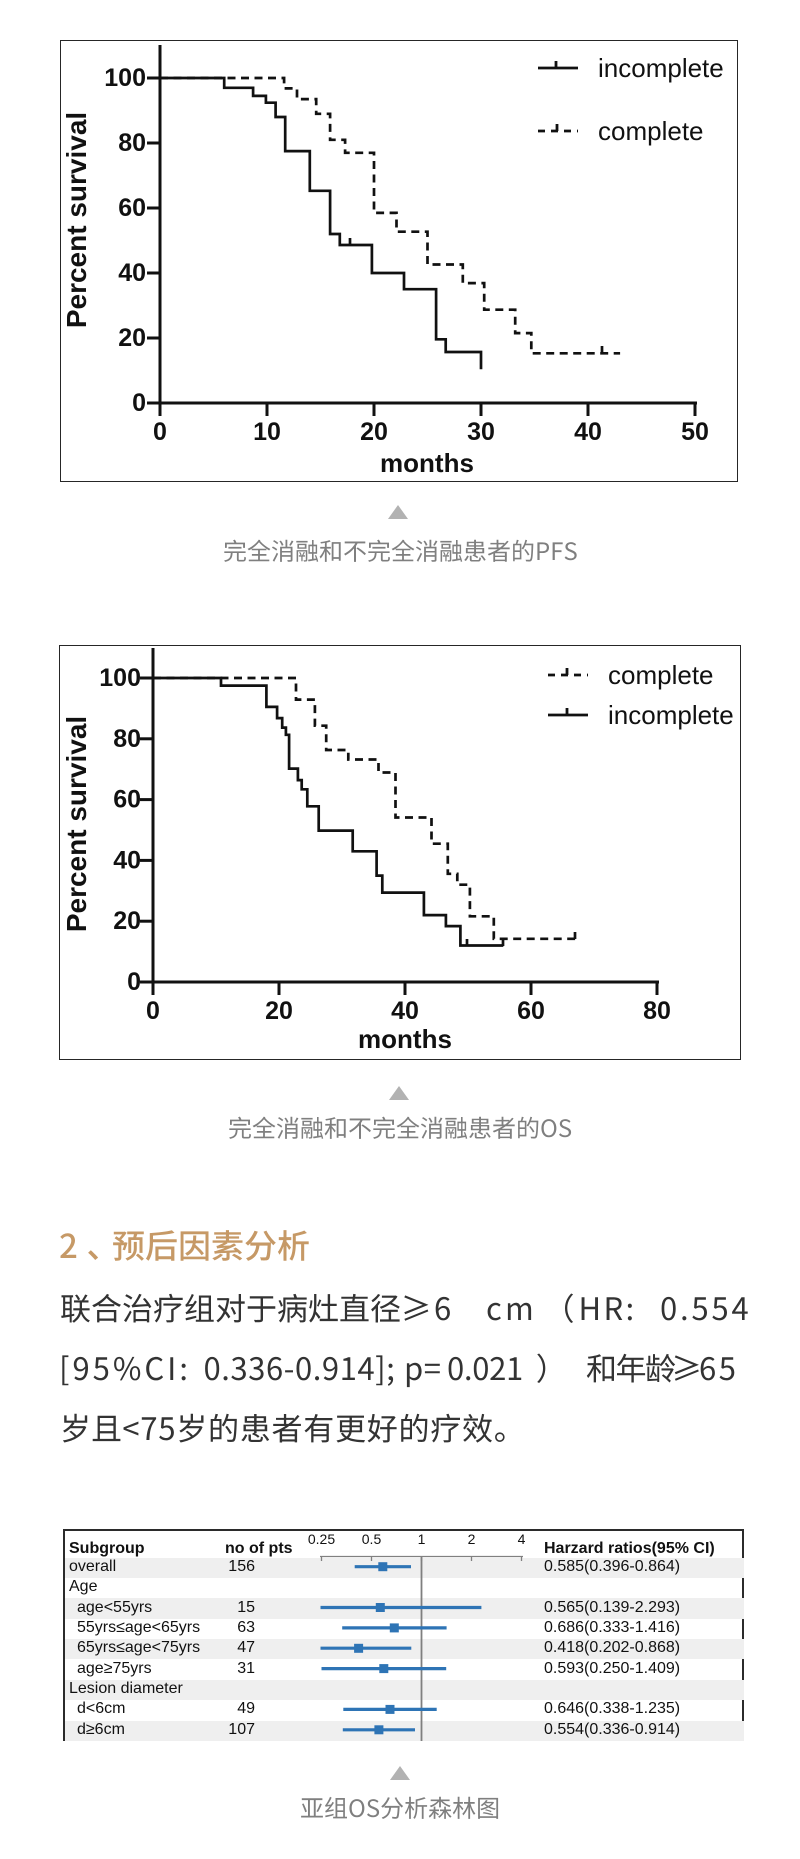 This screenshot has width=800, height=1859. I want to click on svg-text: 50, so click(695, 432).